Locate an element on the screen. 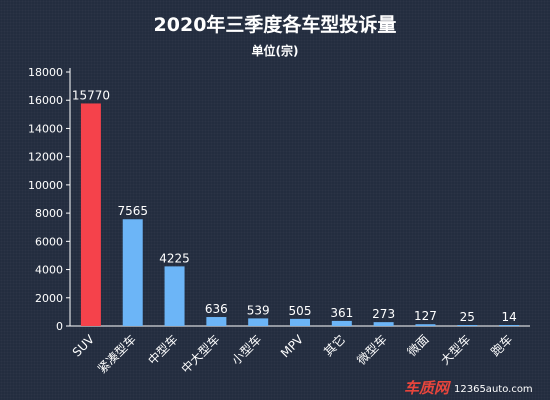 Image resolution: width=550 pixels, height=400 pixels. data-label: 25 is located at coordinates (467, 317).